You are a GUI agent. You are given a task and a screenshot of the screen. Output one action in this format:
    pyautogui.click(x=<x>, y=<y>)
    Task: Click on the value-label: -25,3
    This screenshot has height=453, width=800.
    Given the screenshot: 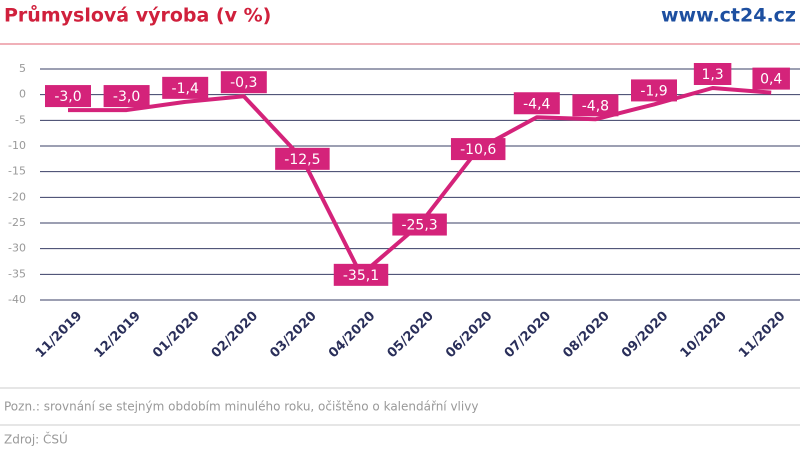 What is the action you would take?
    pyautogui.click(x=419, y=226)
    